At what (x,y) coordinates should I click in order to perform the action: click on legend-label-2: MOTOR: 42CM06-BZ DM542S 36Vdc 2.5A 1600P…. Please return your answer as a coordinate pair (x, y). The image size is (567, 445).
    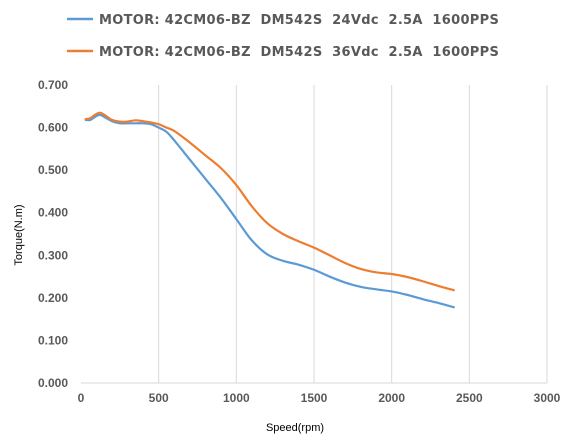
    Looking at the image, I should click on (299, 52).